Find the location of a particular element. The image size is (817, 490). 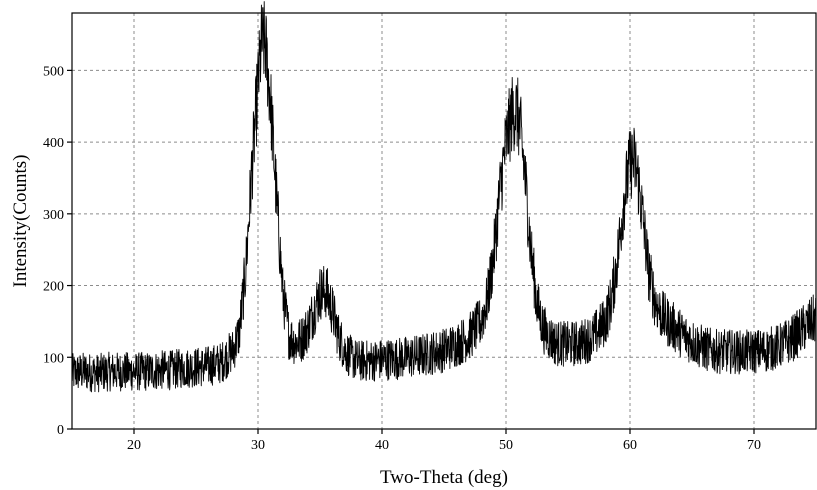

y-tick-label: 300 is located at coordinates (53, 215).